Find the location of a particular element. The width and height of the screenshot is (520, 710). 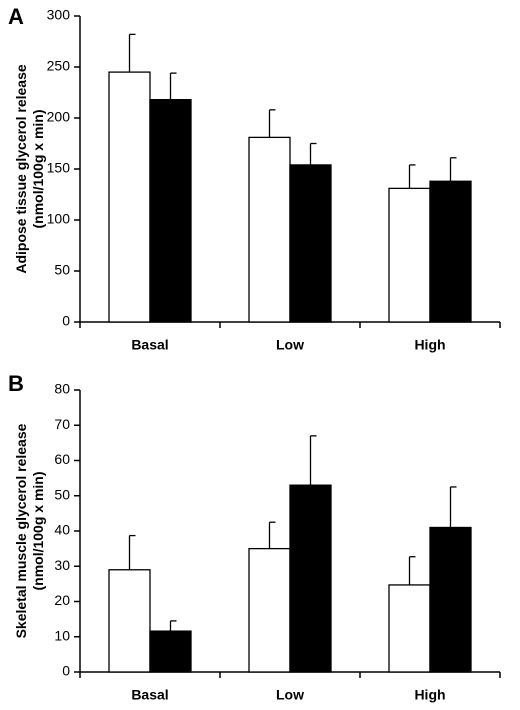

y-tick-label: 250 is located at coordinates (59, 66).